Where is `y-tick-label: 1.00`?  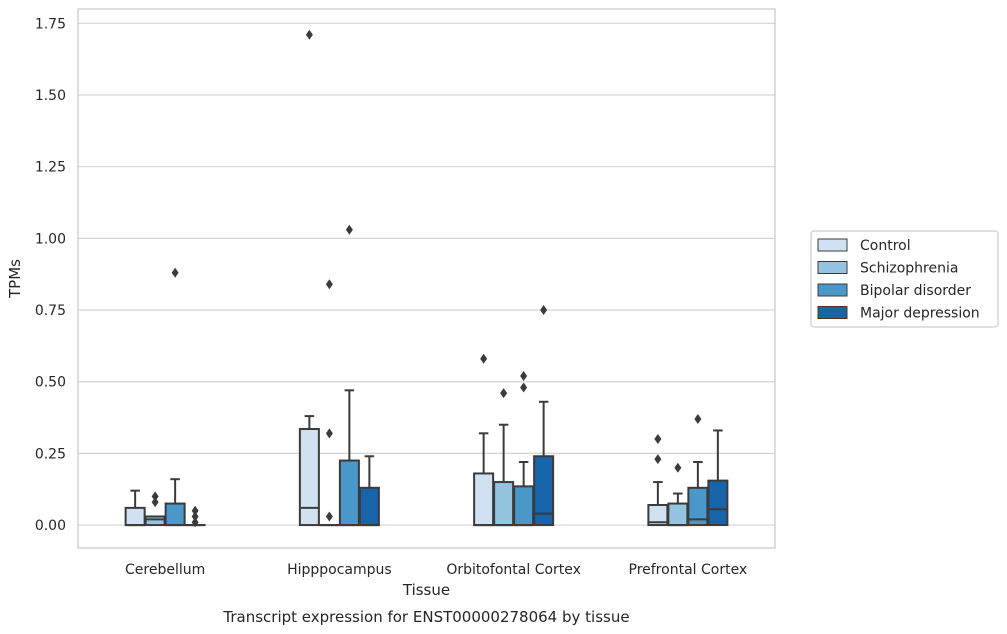 y-tick-label: 1.00 is located at coordinates (50, 239).